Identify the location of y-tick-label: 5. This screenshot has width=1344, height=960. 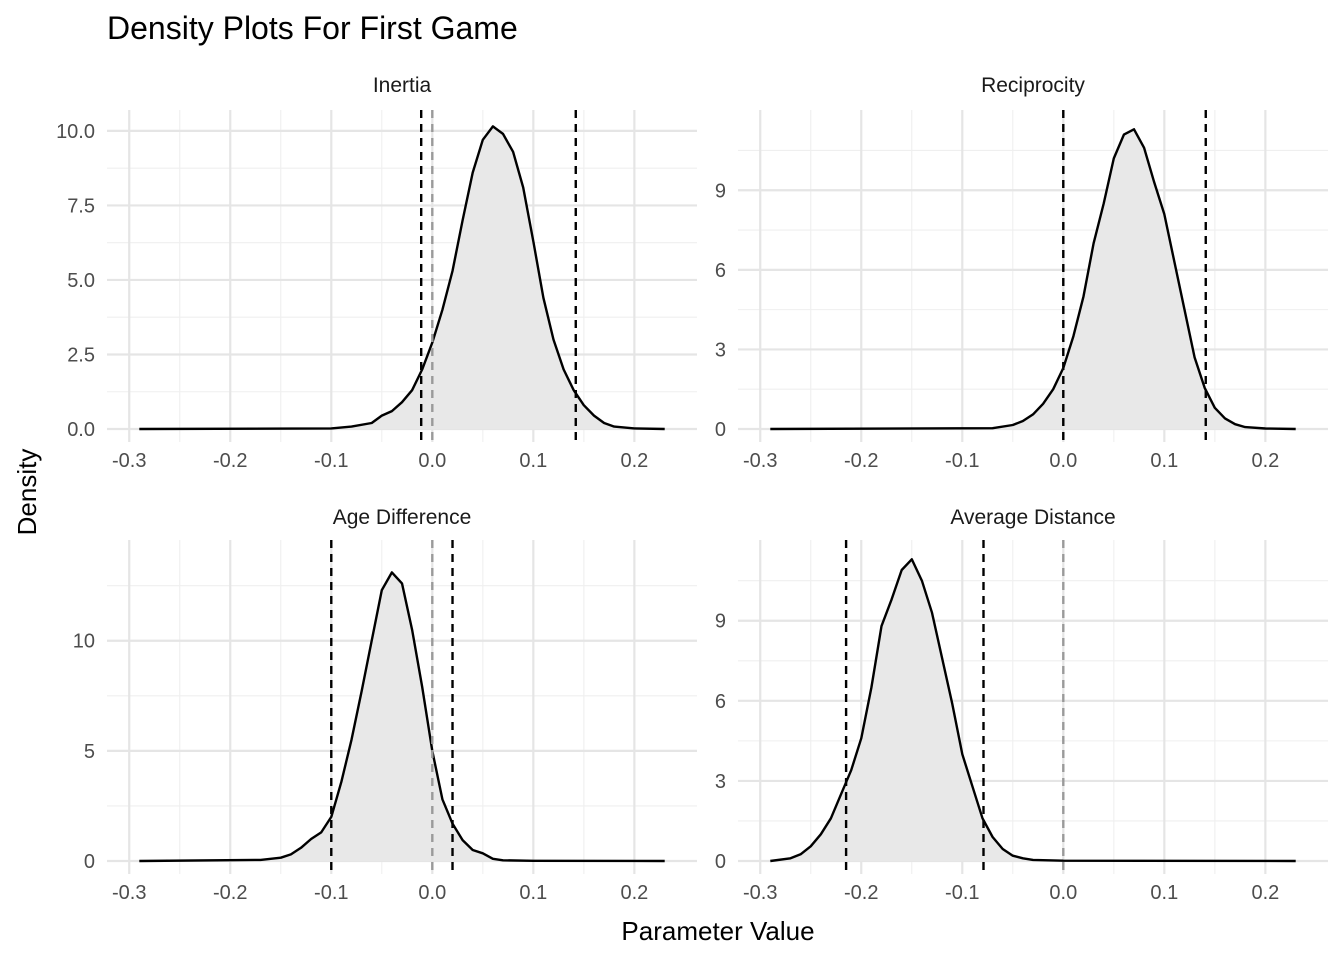
(89, 752).